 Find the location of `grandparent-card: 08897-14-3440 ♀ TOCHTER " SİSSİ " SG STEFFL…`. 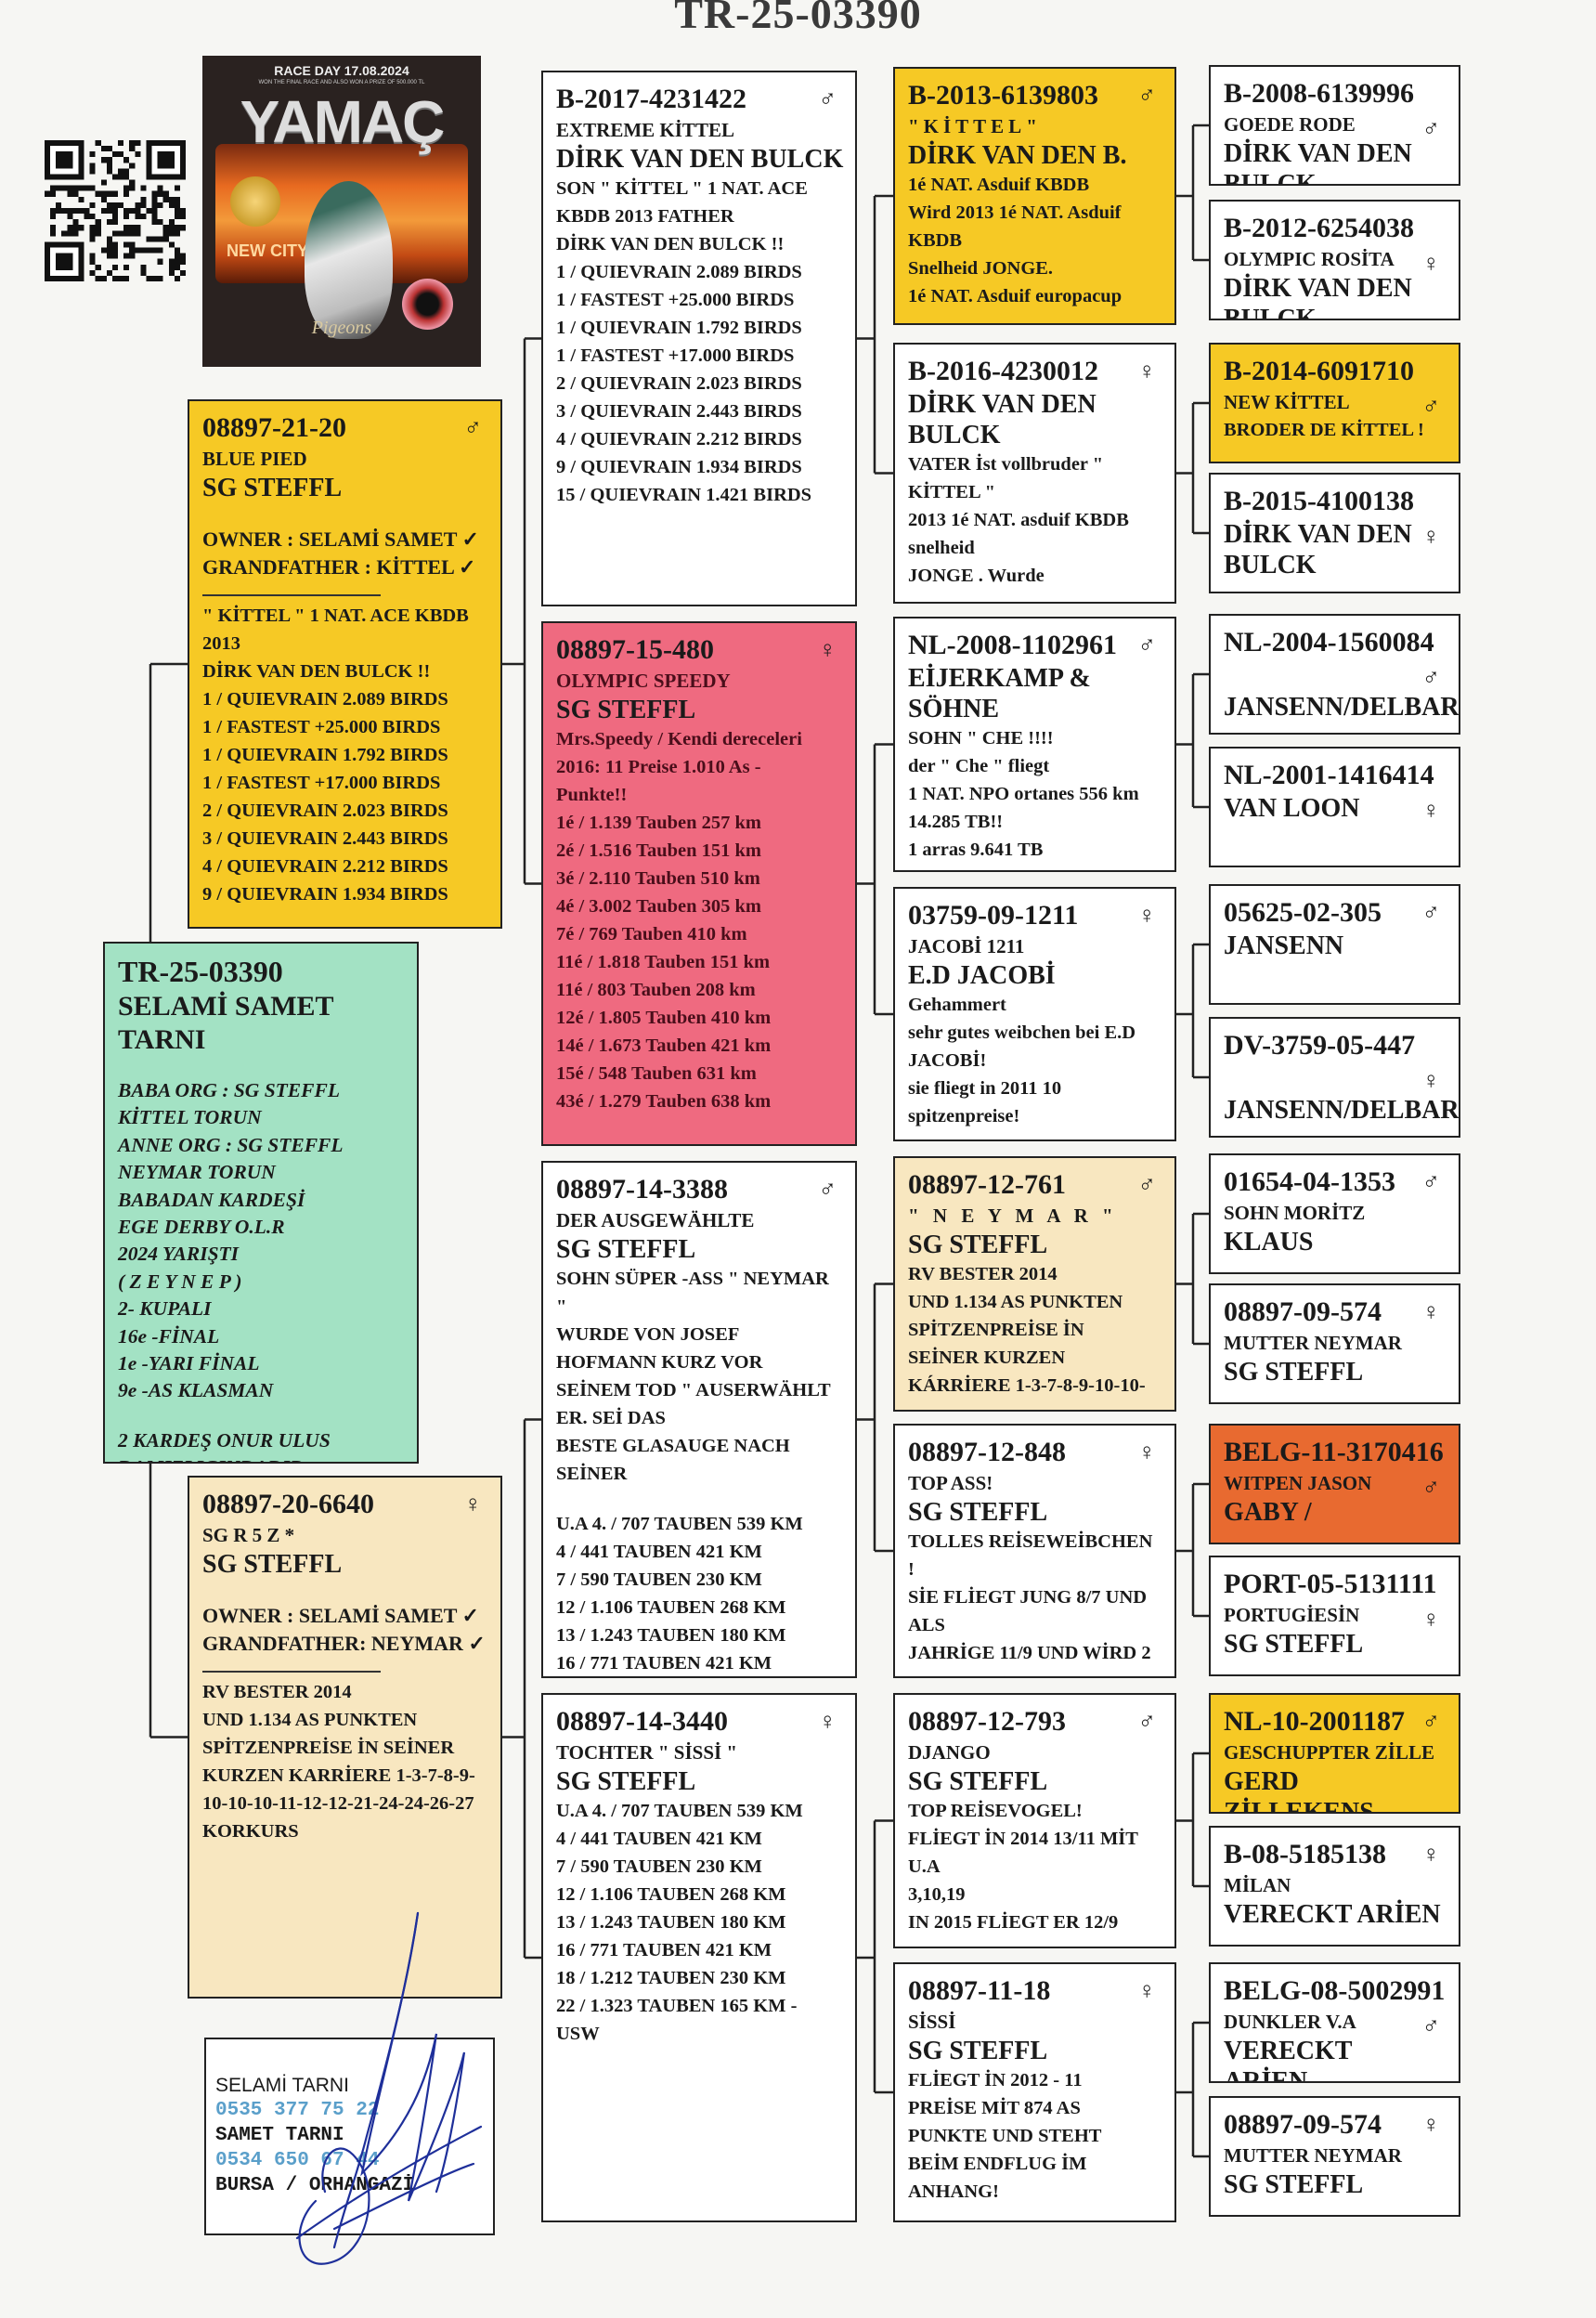

grandparent-card: 08897-14-3440 ♀ TOCHTER " SİSSİ " SG STEFFL… is located at coordinates (699, 1958).